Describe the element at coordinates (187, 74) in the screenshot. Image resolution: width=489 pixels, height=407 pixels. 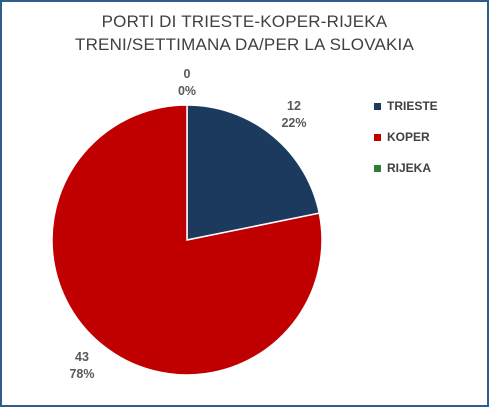
I see `data-label-value-rijeka: 0` at that location.